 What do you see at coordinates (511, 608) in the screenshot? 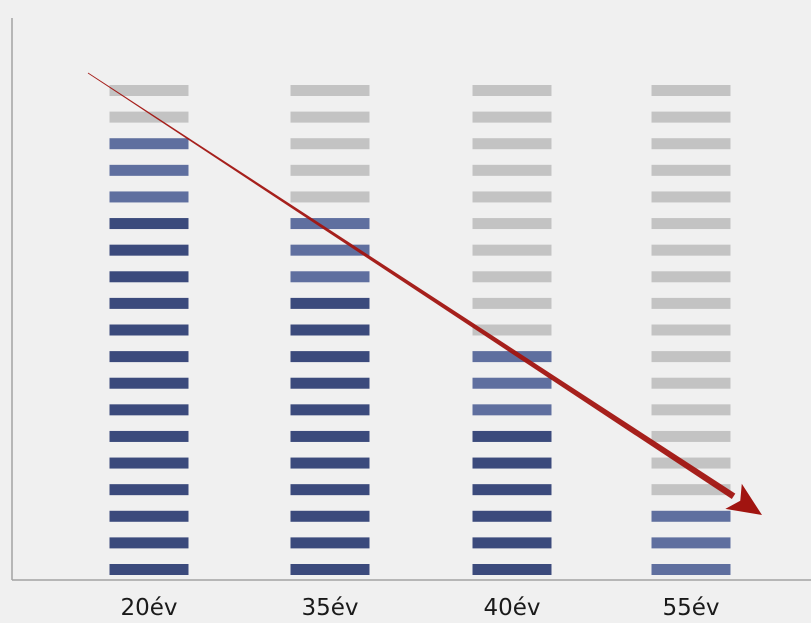
I see `tick-label-40ev: 40év` at bounding box center [511, 608].